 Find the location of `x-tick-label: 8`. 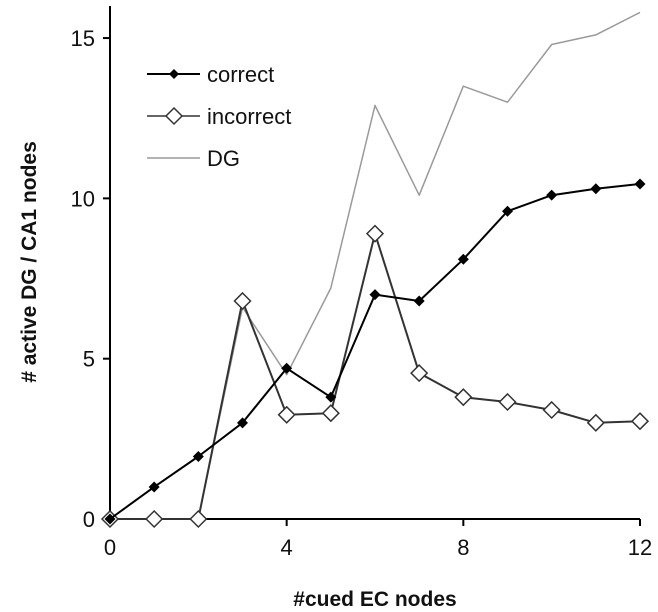

x-tick-label: 8 is located at coordinates (463, 547).